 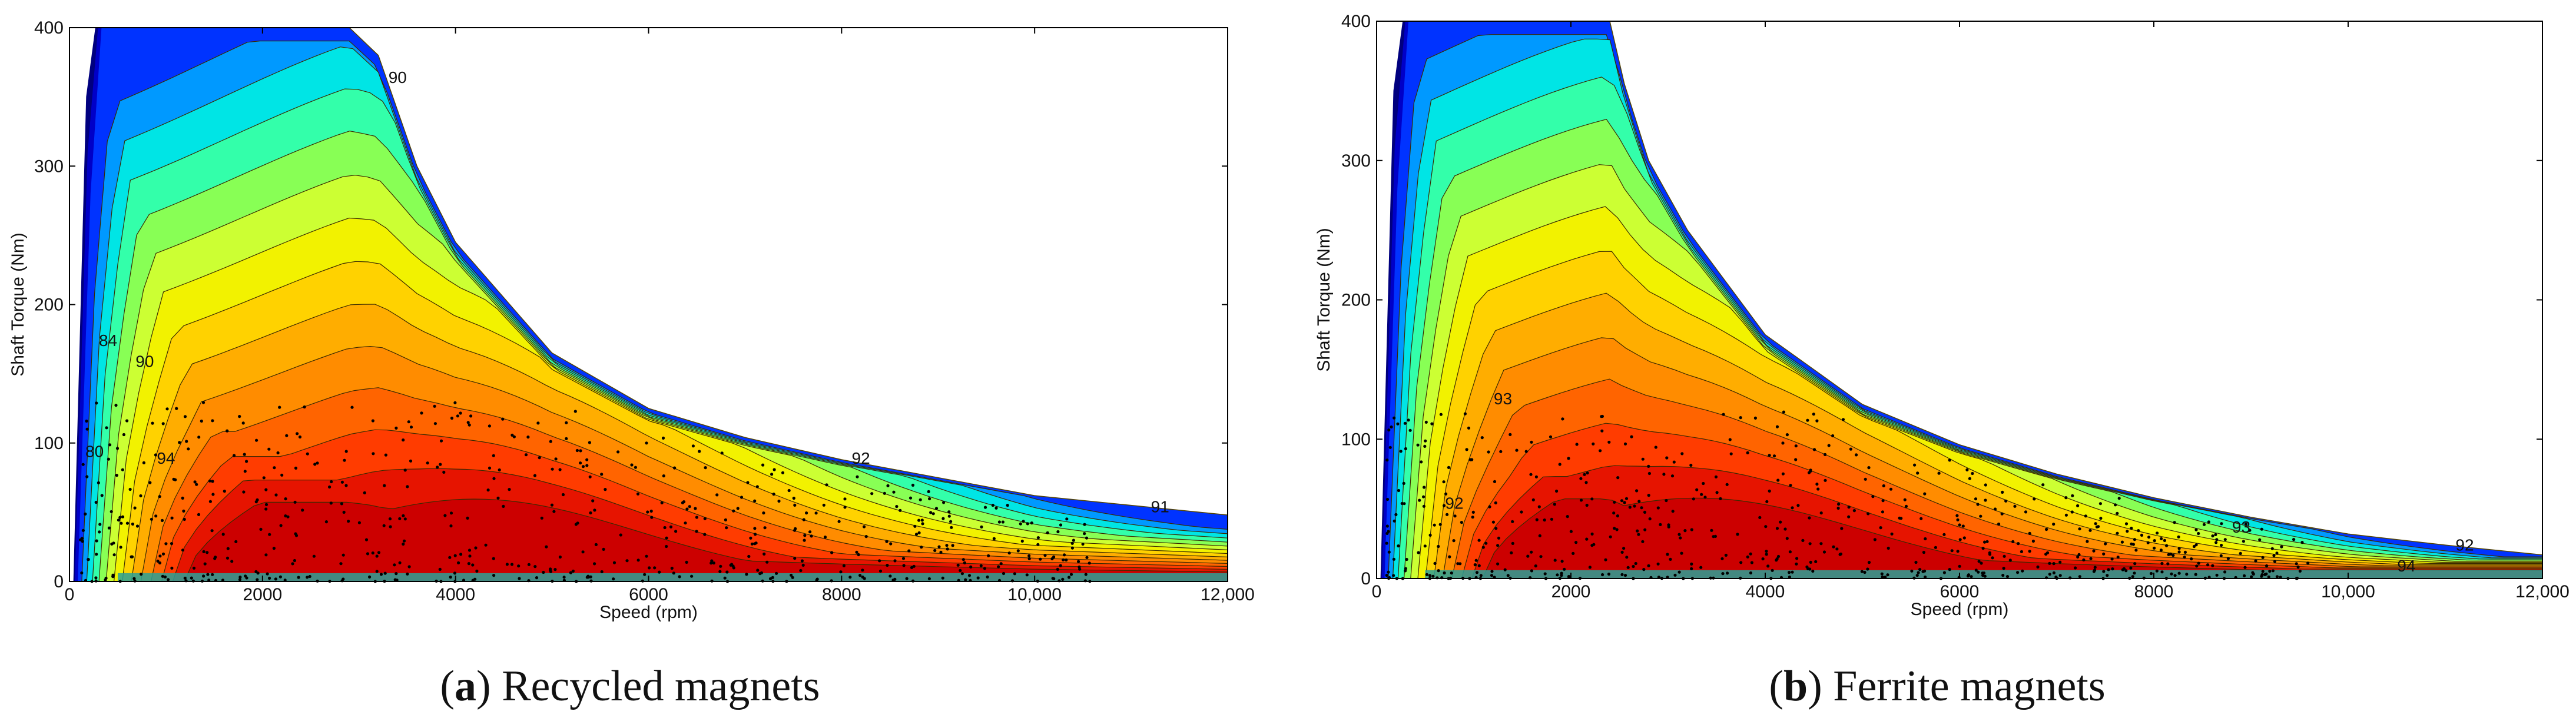 I want to click on x-tick-label: 8000, so click(x=2154, y=591).